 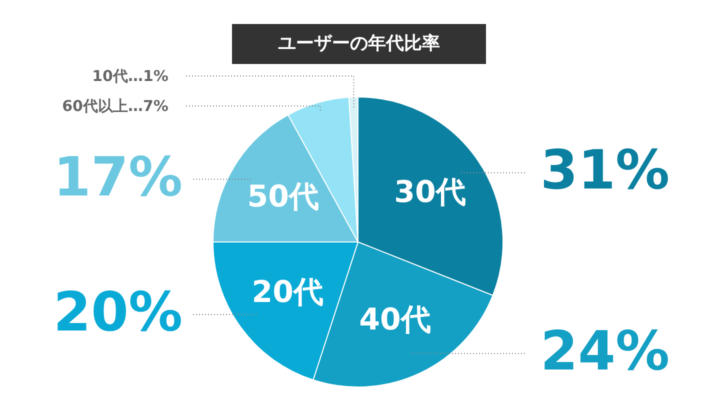 I want to click on data-label: …7%, so click(x=148, y=106).